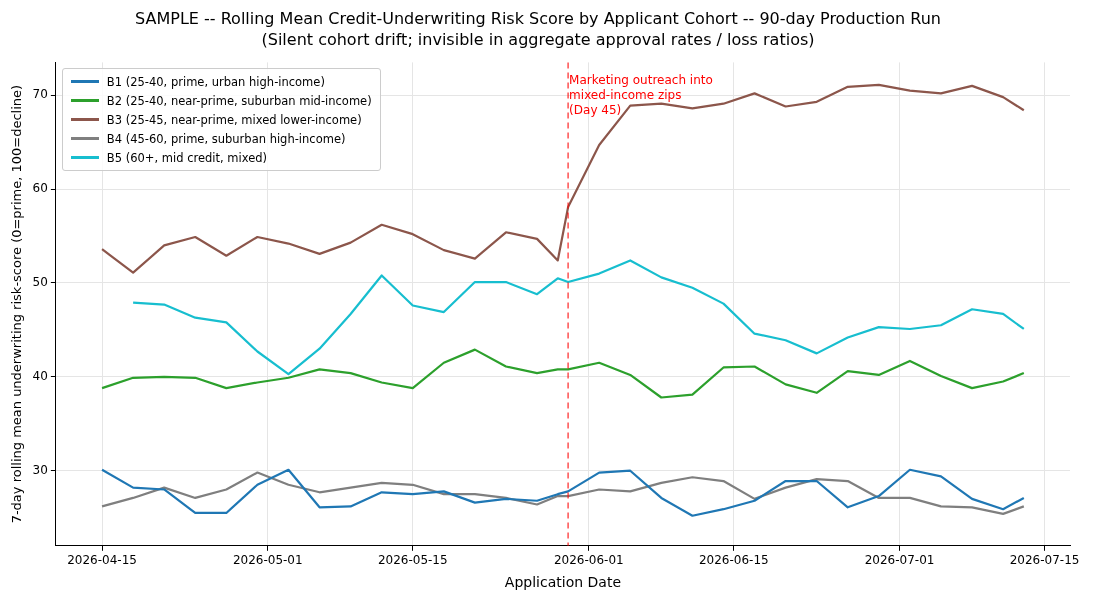 This screenshot has height=600, width=1100. Describe the element at coordinates (40, 282) in the screenshot. I see `y-tick-label: 50` at that location.